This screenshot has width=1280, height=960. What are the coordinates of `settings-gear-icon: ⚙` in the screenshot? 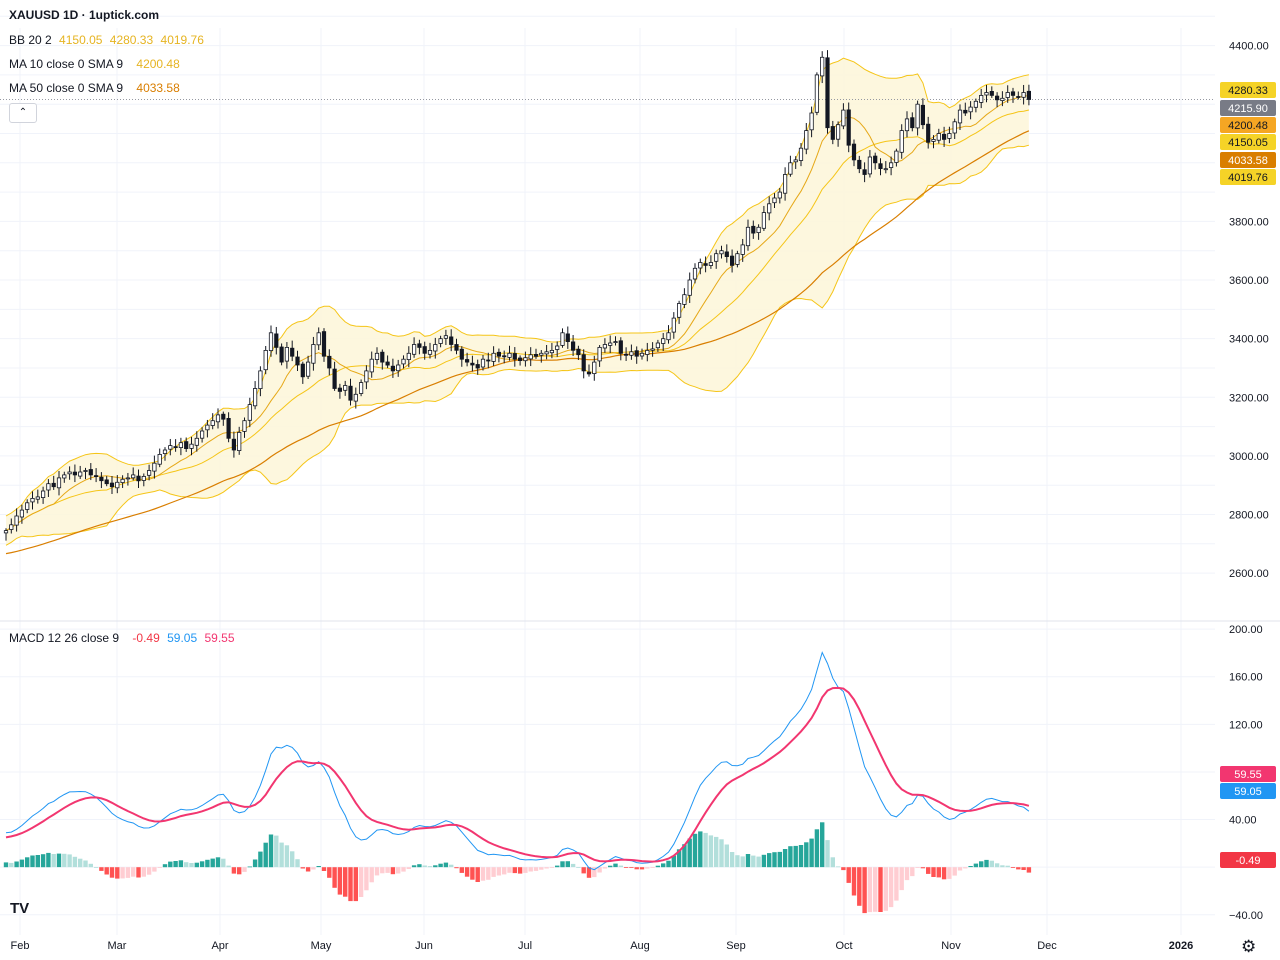 It's located at (1249, 946).